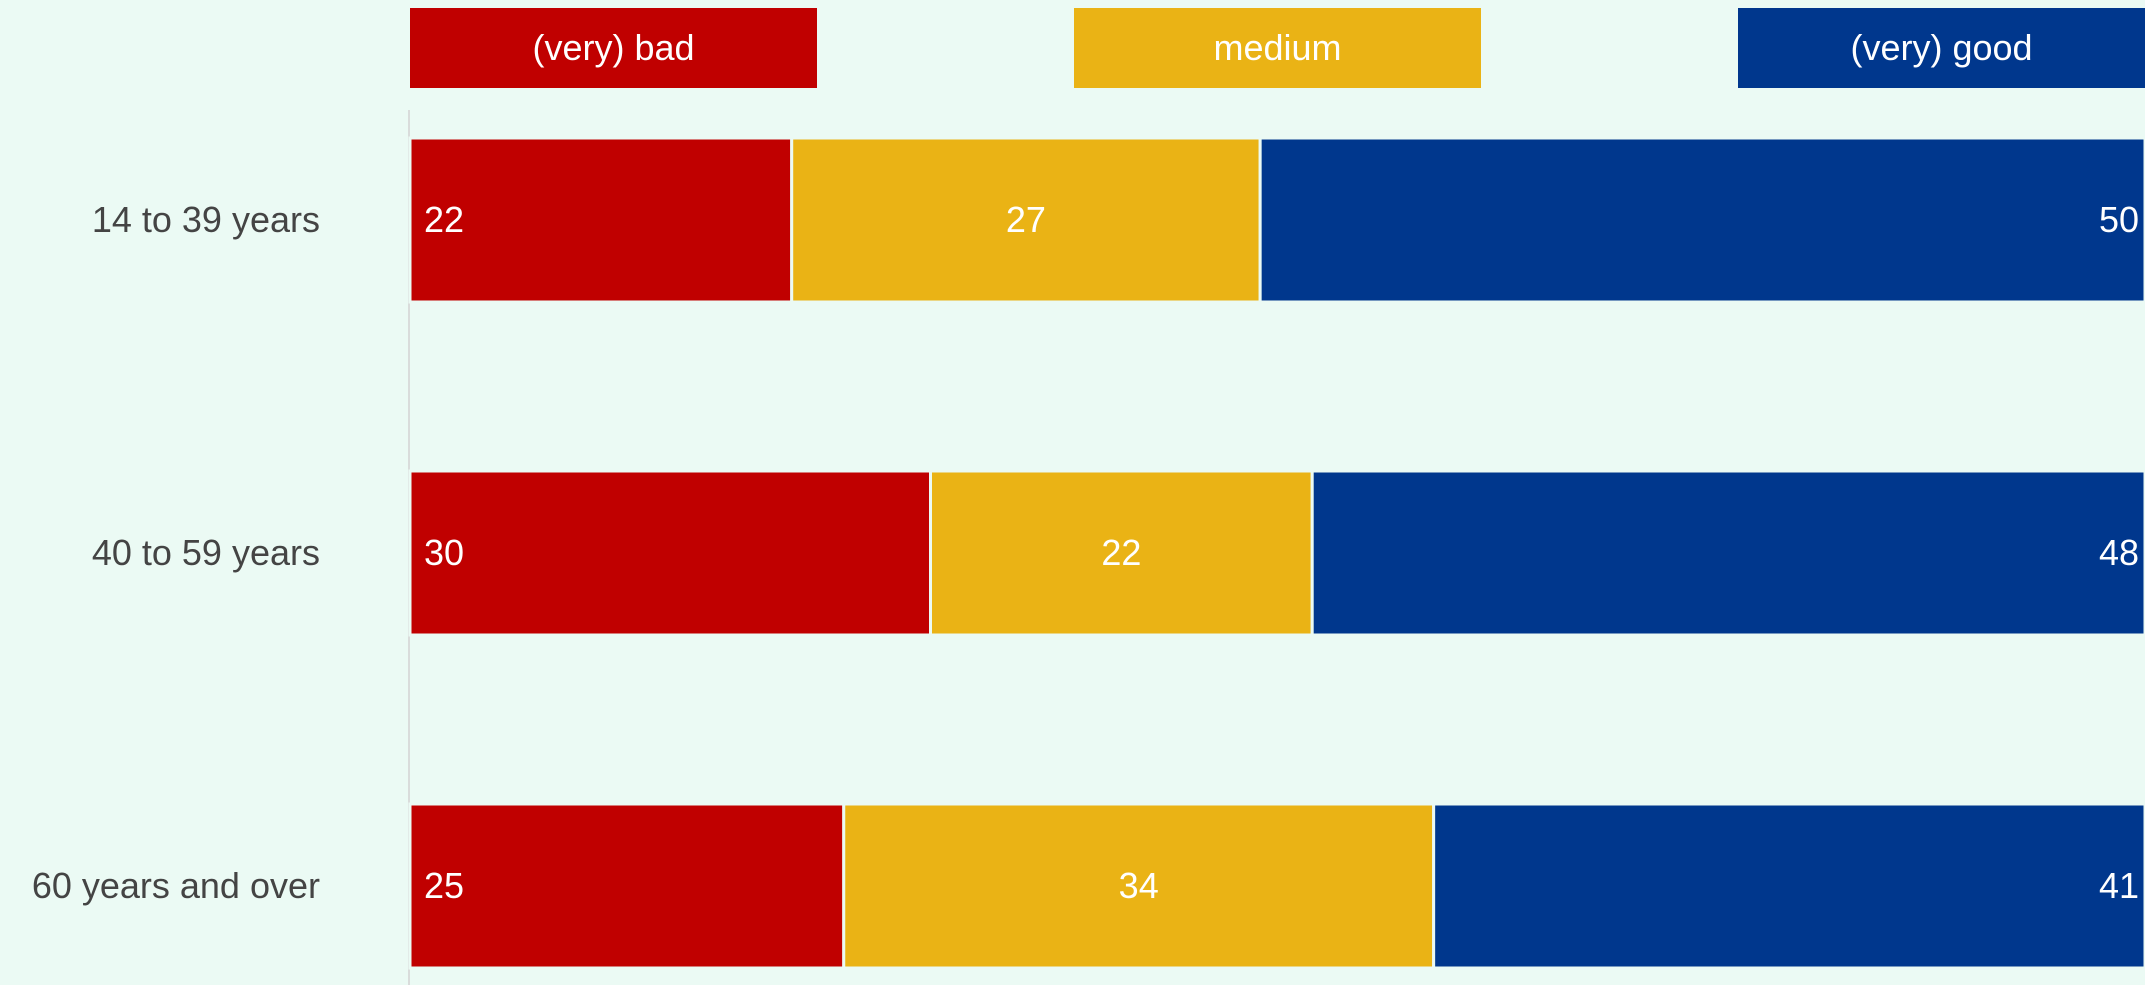 This screenshot has height=985, width=2145. Describe the element at coordinates (444, 552) in the screenshot. I see `value-label-very-bad: 30` at that location.